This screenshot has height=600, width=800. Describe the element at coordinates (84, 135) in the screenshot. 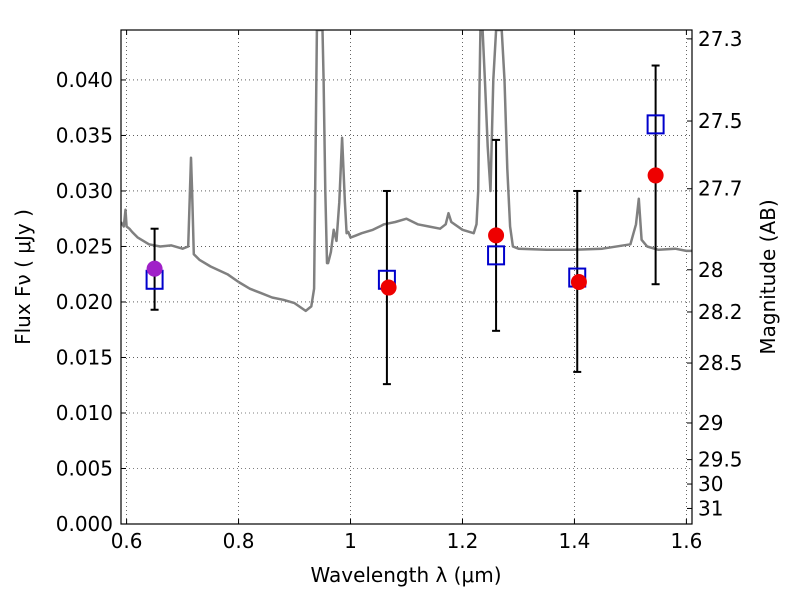

I see `y-tick-label: 0.035` at that location.